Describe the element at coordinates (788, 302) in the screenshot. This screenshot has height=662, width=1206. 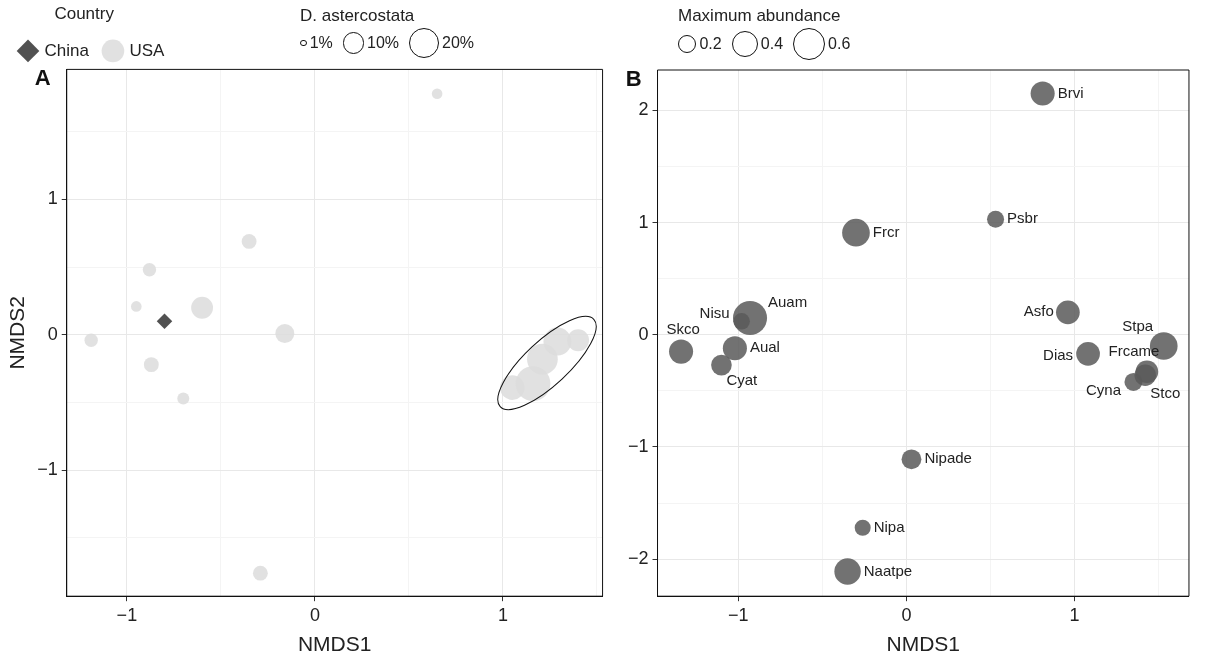
I see `annotation: Auam` at that location.